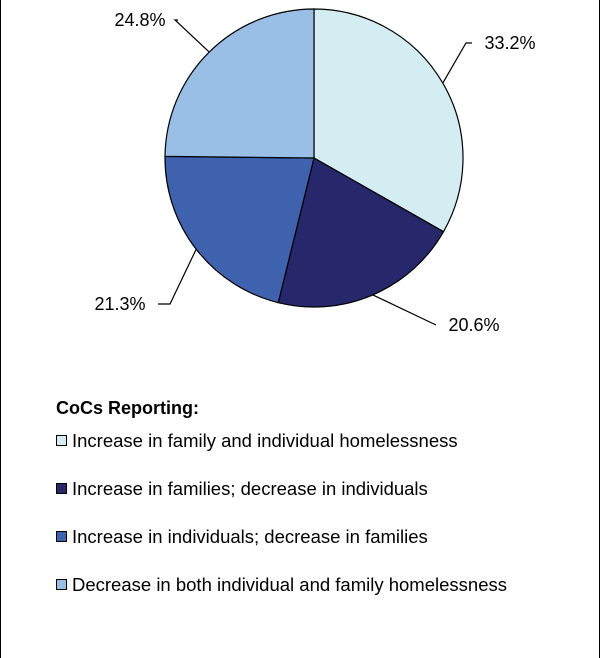  What do you see at coordinates (139, 20) in the screenshot?
I see `data-label: 24.8%` at bounding box center [139, 20].